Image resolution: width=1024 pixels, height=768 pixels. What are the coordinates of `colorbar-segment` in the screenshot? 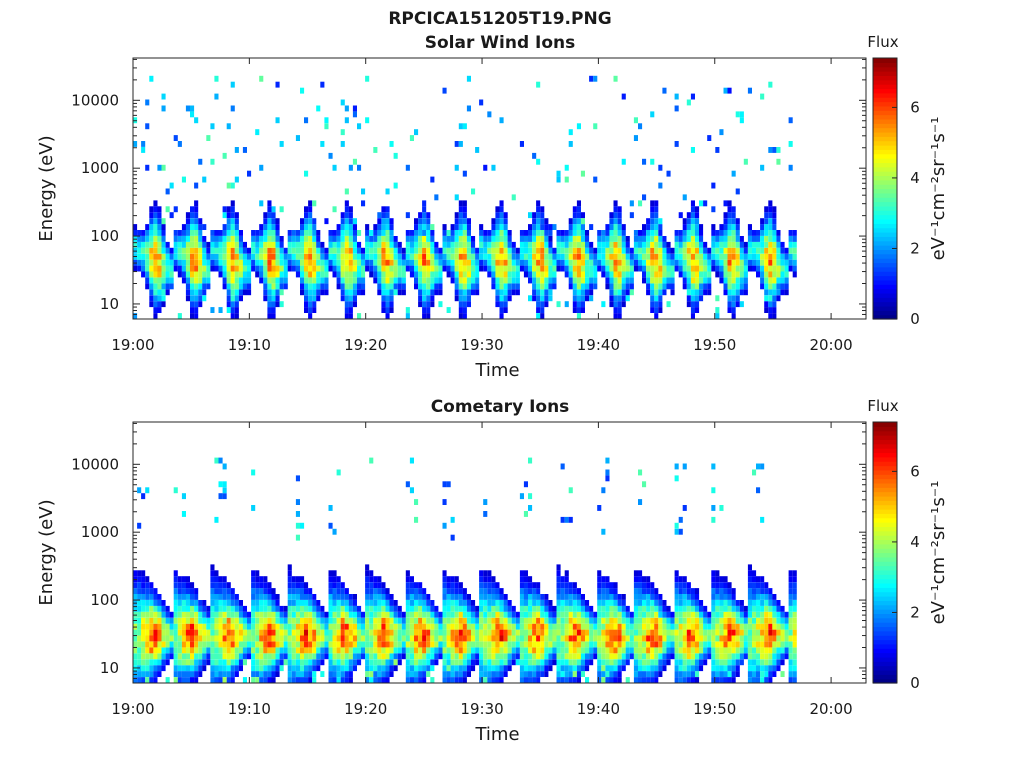 It's located at (885, 100).